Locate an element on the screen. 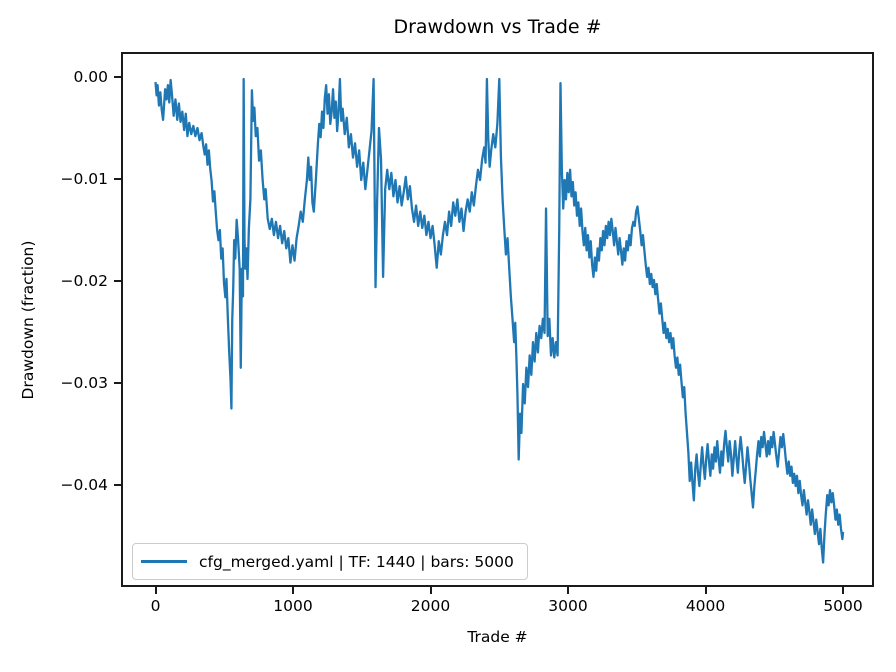  chart-title: Drawdown vs Trade # is located at coordinates (497, 27).